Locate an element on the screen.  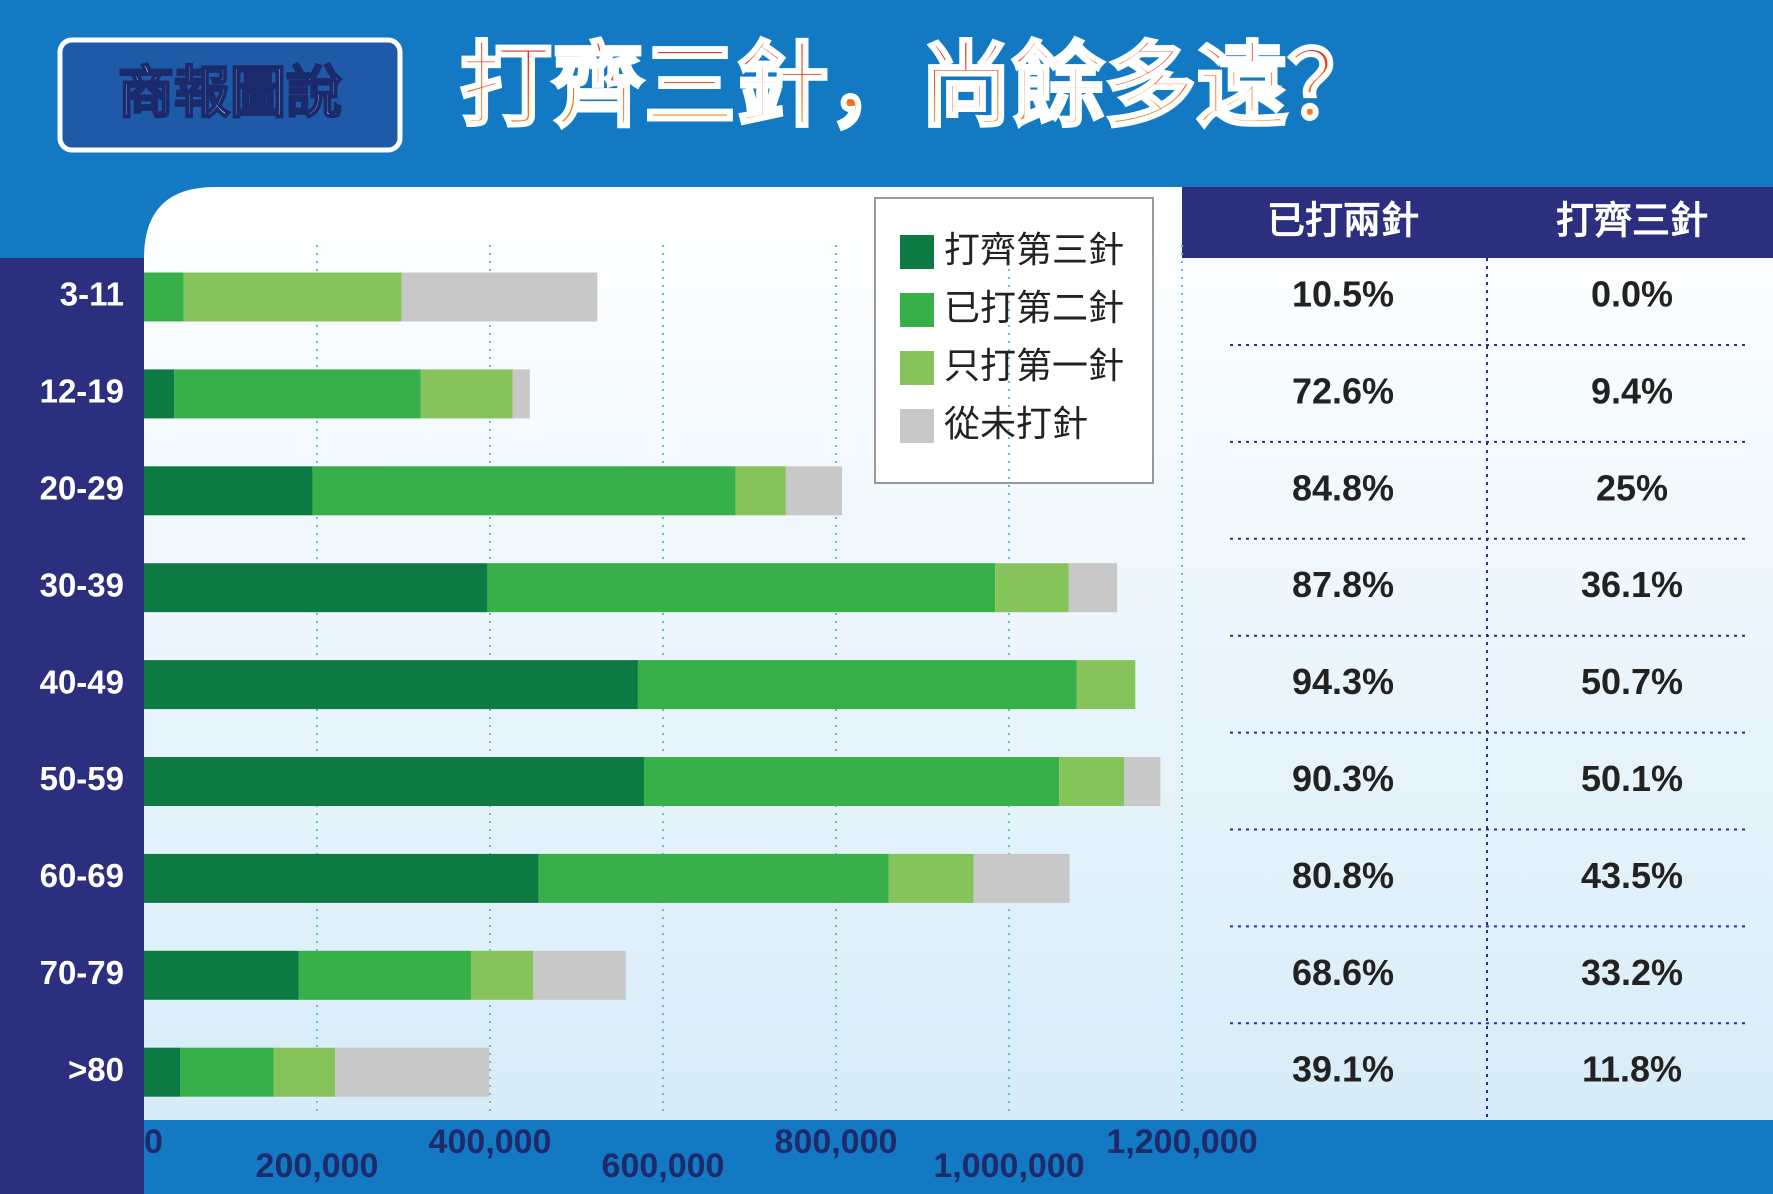
legend-label: 已打第二針 is located at coordinates (1034, 308).